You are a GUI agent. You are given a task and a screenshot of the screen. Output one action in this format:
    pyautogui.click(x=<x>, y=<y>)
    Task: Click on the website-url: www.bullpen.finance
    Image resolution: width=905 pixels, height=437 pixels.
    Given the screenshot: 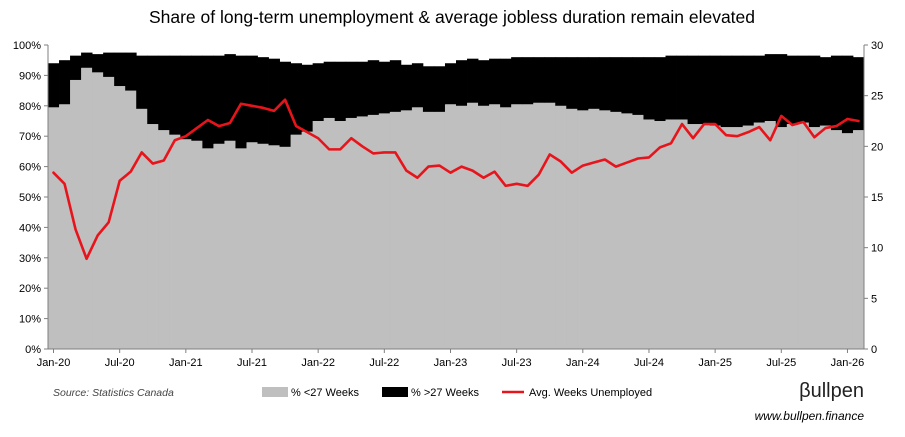 What is the action you would take?
    pyautogui.click(x=810, y=416)
    